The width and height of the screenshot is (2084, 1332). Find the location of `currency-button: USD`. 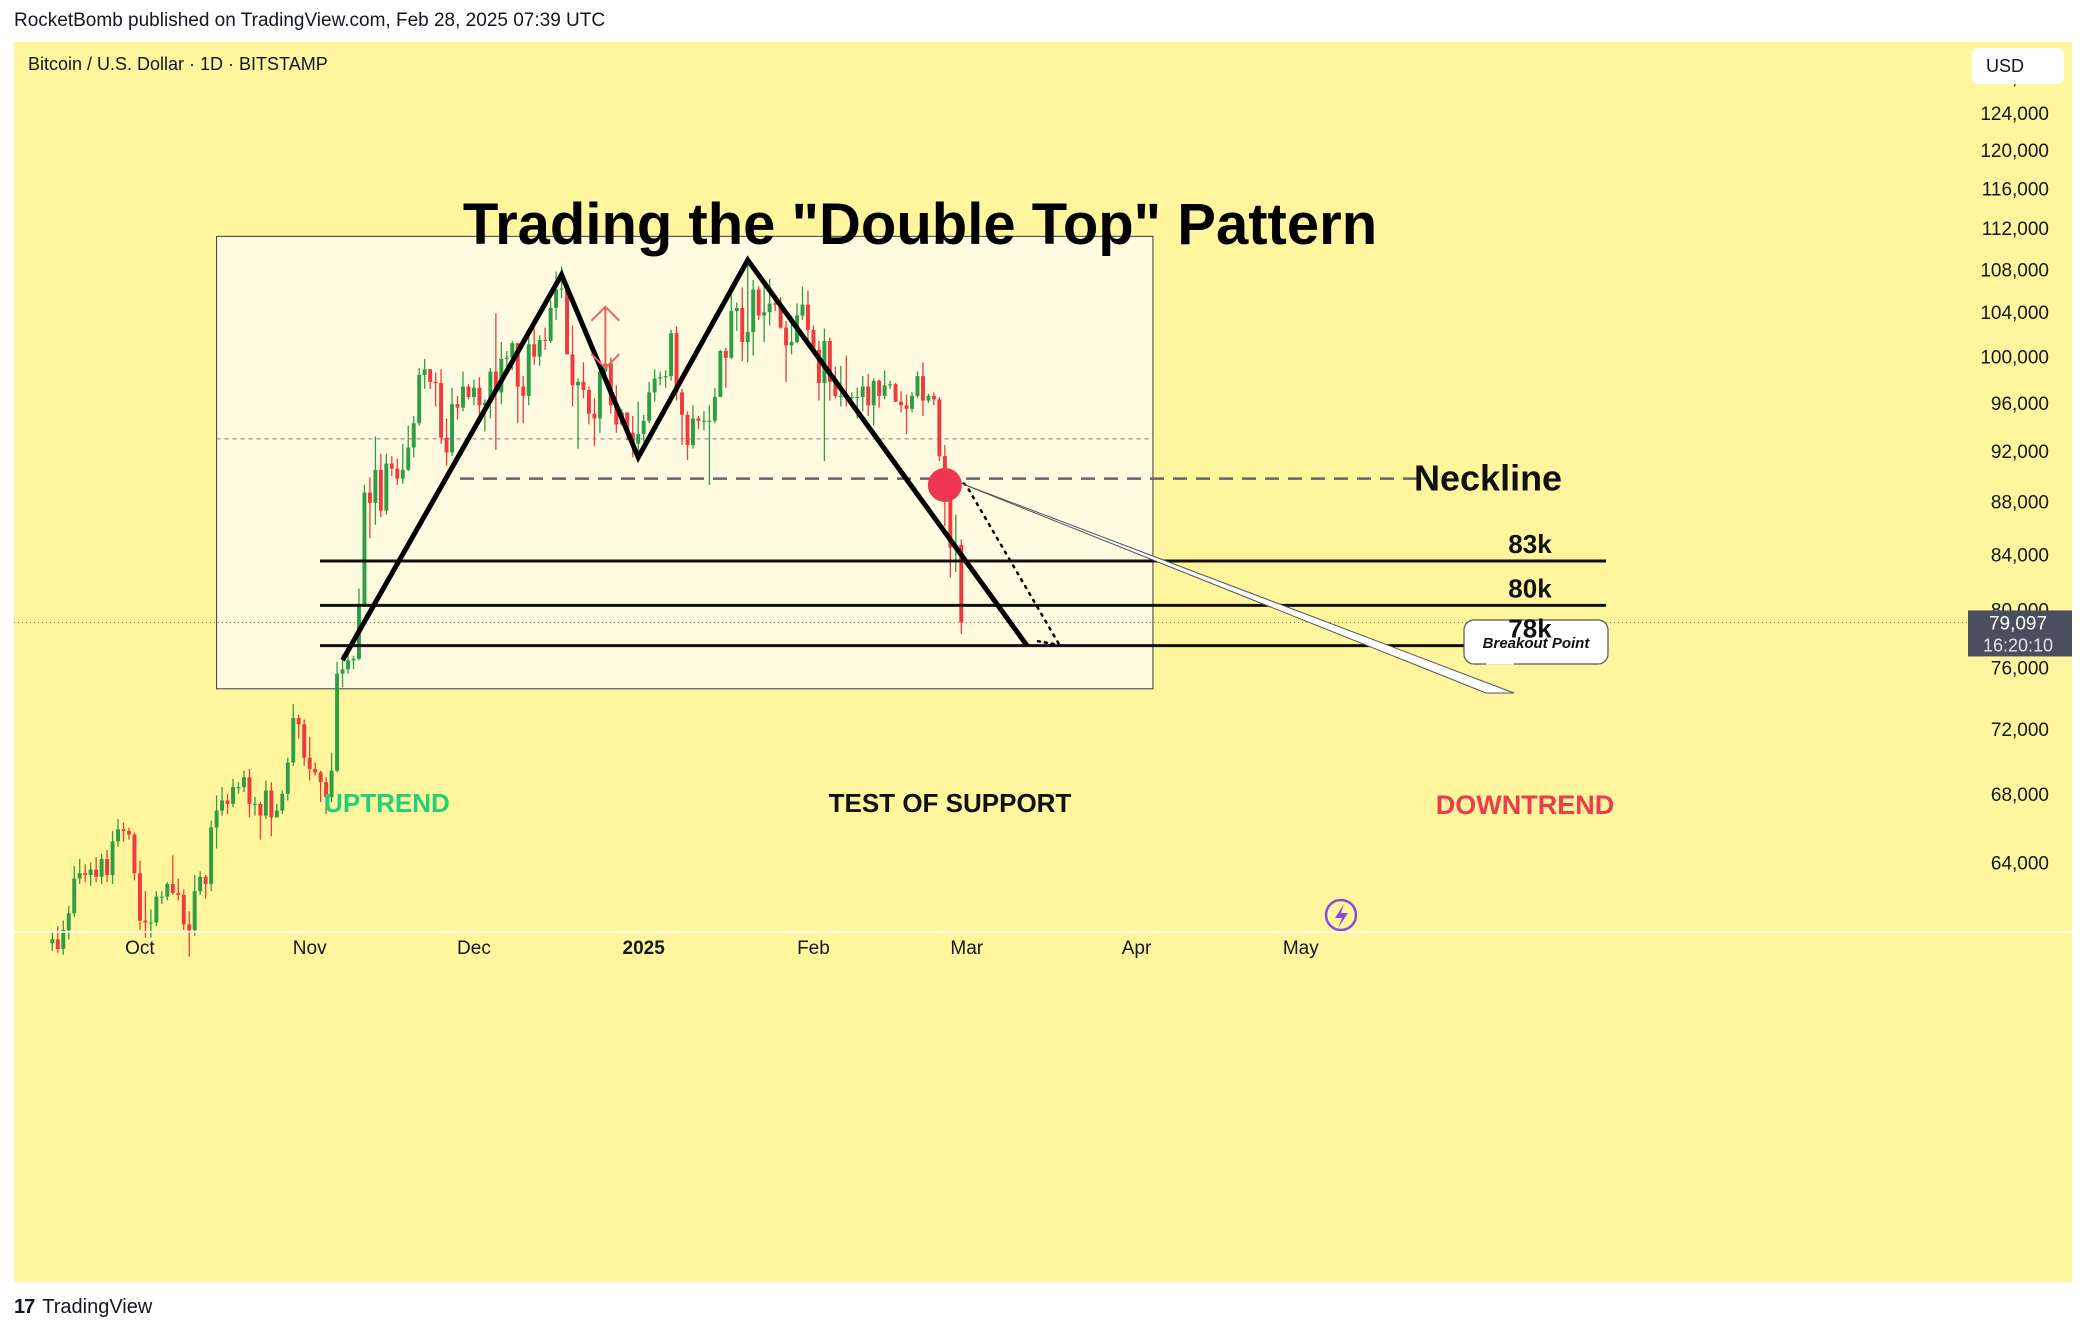

currency-button: USD is located at coordinates (2018, 66).